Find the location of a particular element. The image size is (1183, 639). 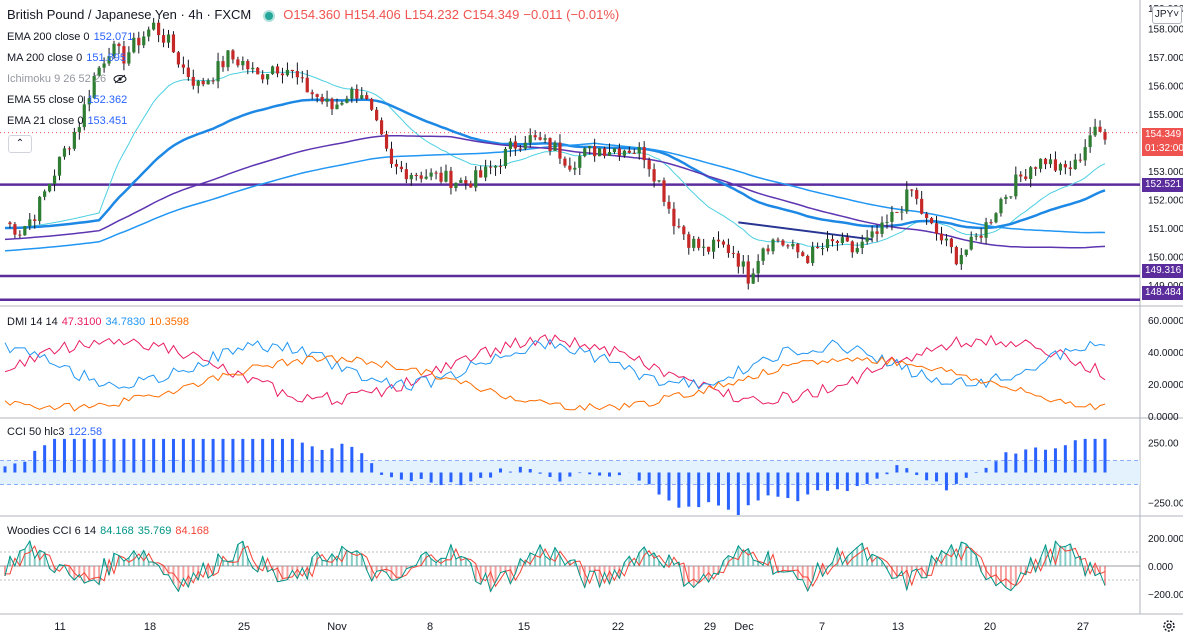

legend-ichimoku: Ichimoku 9 26 52 26 is located at coordinates (69, 79).